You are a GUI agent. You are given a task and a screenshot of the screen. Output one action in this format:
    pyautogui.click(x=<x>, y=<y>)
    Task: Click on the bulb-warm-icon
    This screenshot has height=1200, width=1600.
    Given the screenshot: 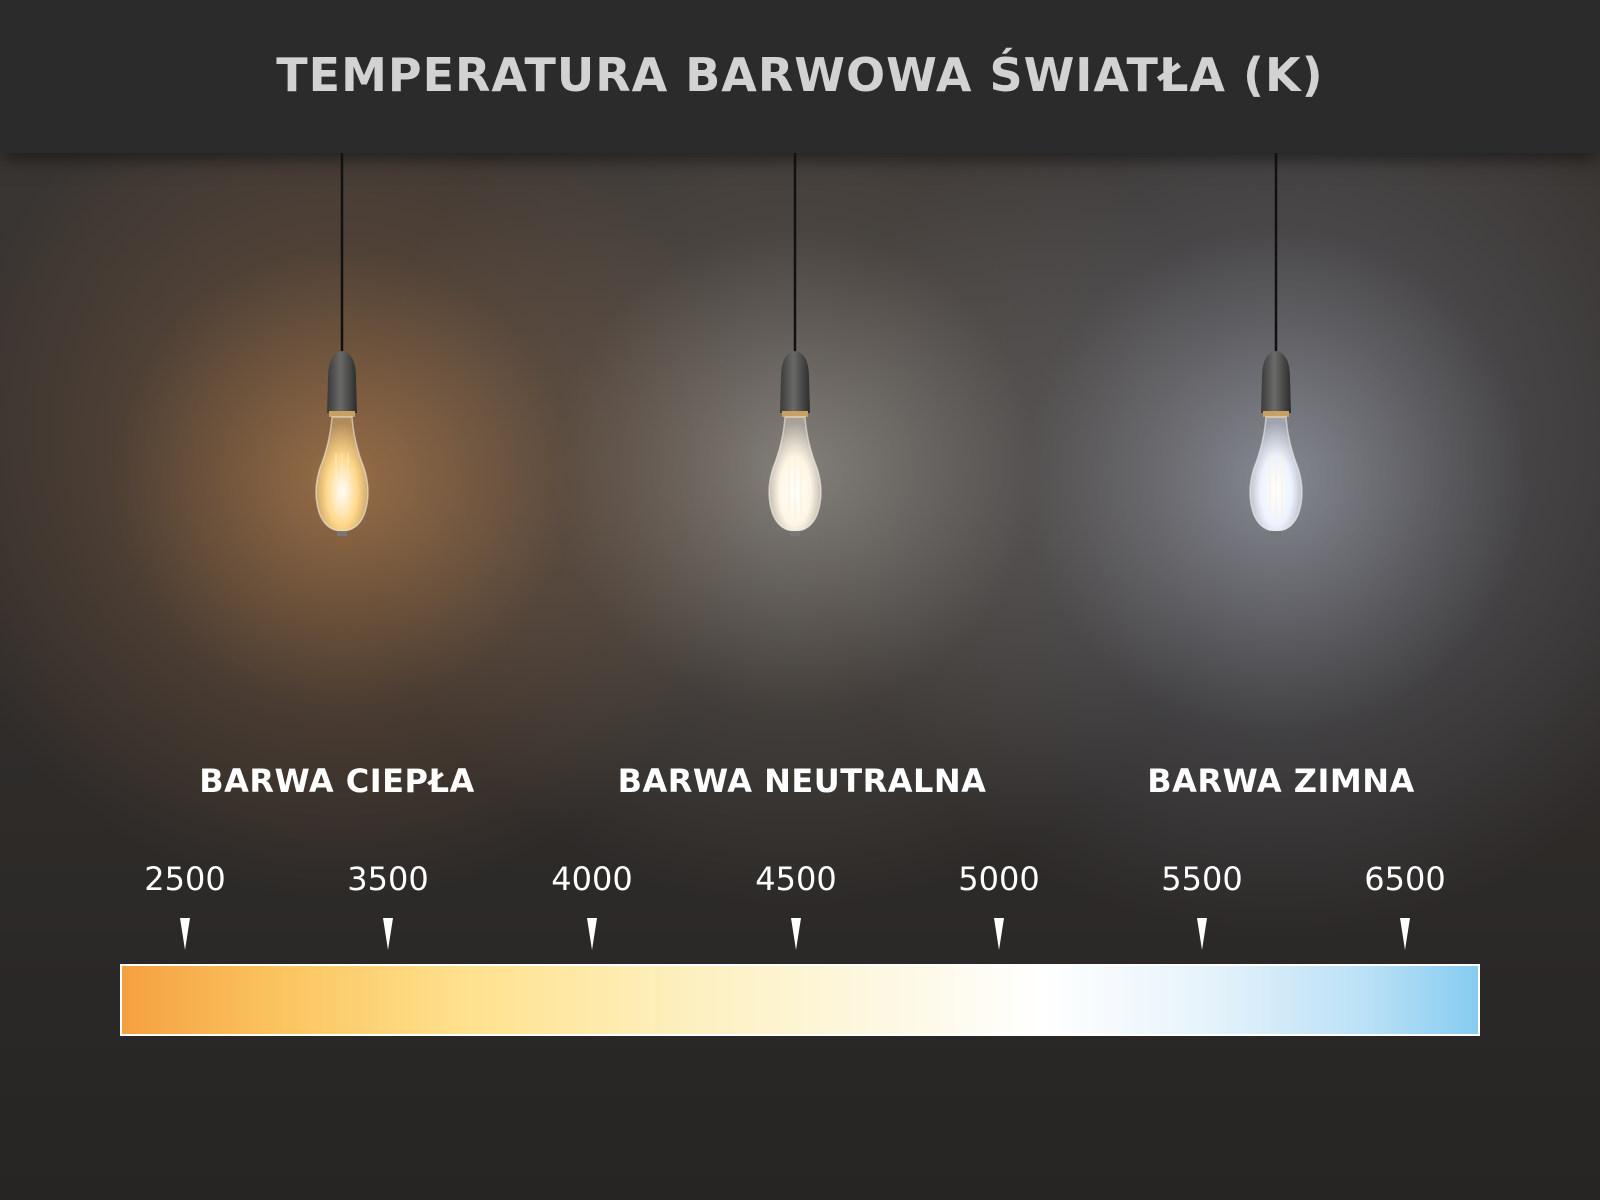 What is the action you would take?
    pyautogui.click(x=342, y=348)
    